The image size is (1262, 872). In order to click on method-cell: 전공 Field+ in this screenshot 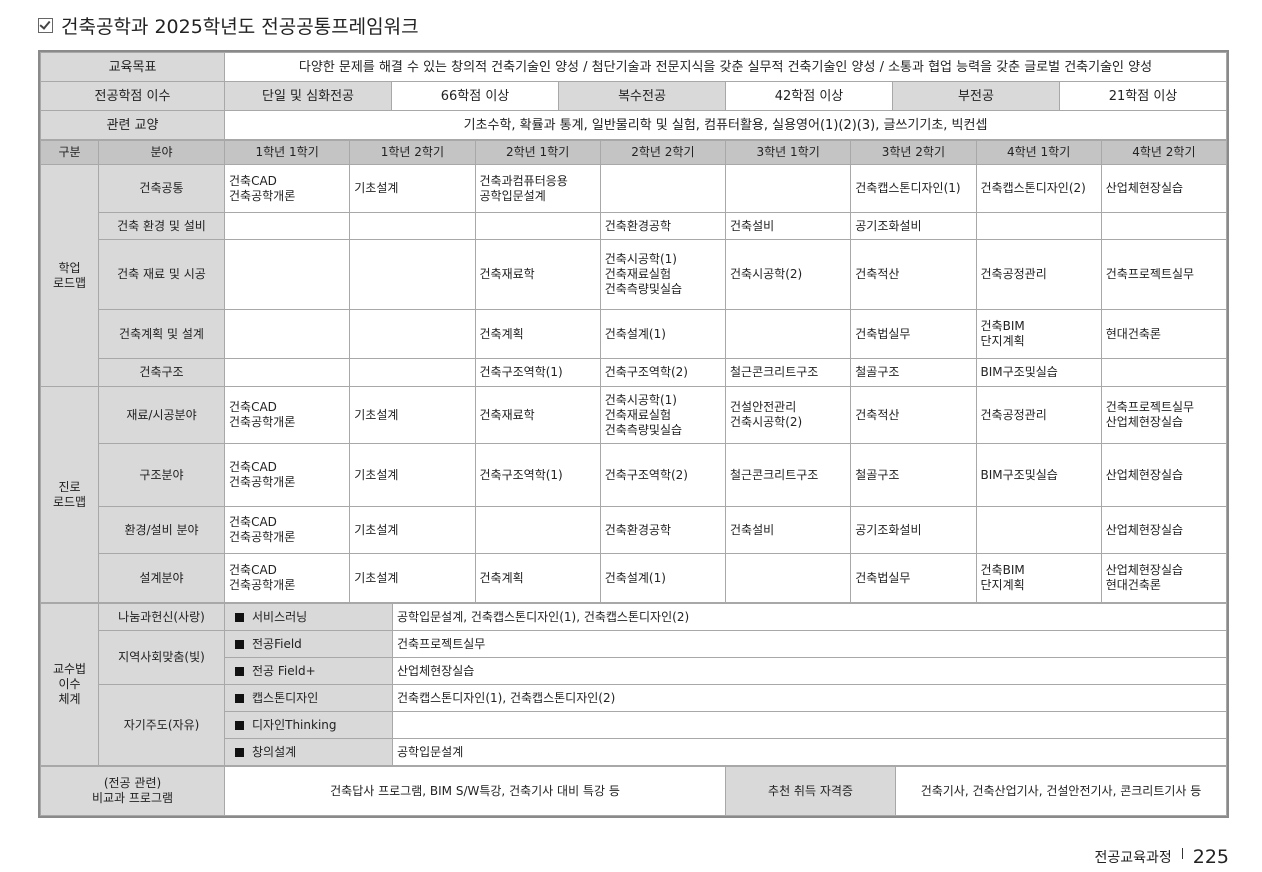, I will do `click(308, 671)`.